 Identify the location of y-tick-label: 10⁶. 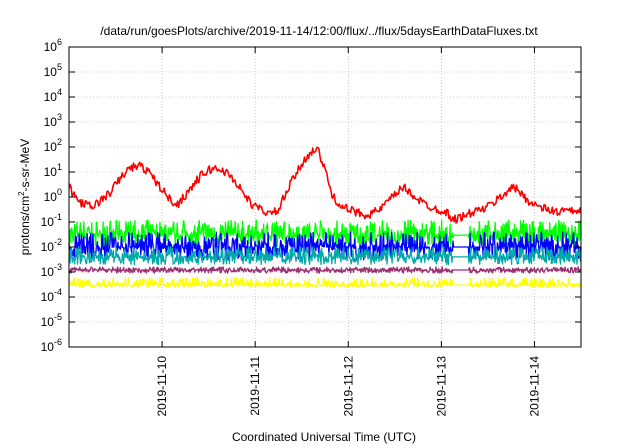
(53, 45).